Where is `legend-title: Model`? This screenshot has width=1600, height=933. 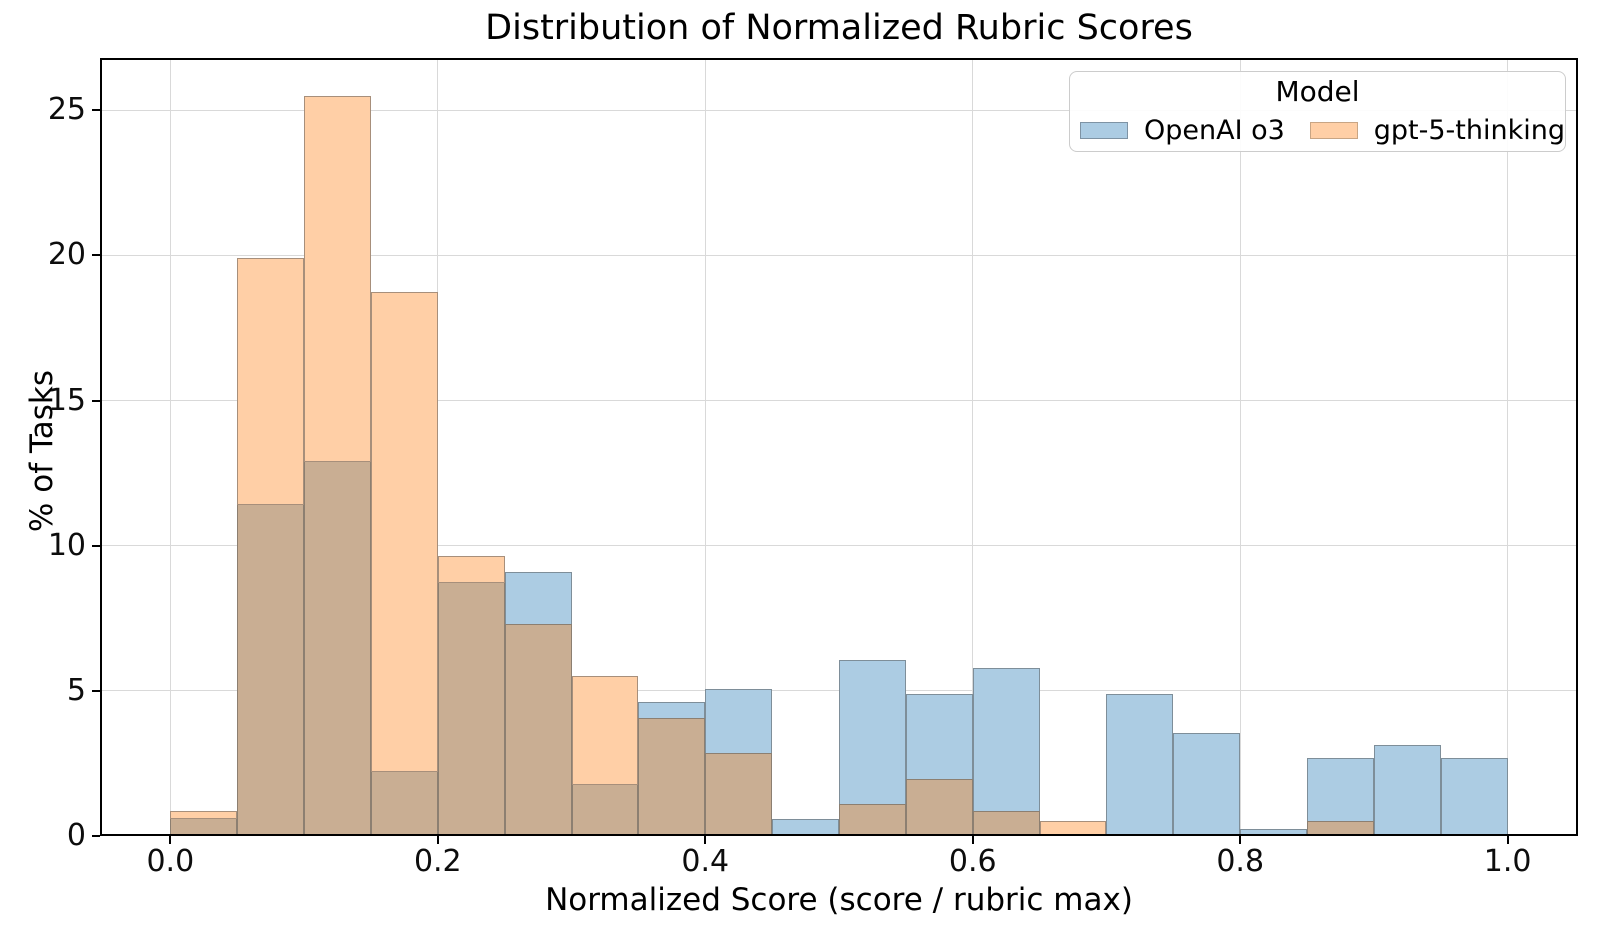
legend-title: Model is located at coordinates (1317, 91).